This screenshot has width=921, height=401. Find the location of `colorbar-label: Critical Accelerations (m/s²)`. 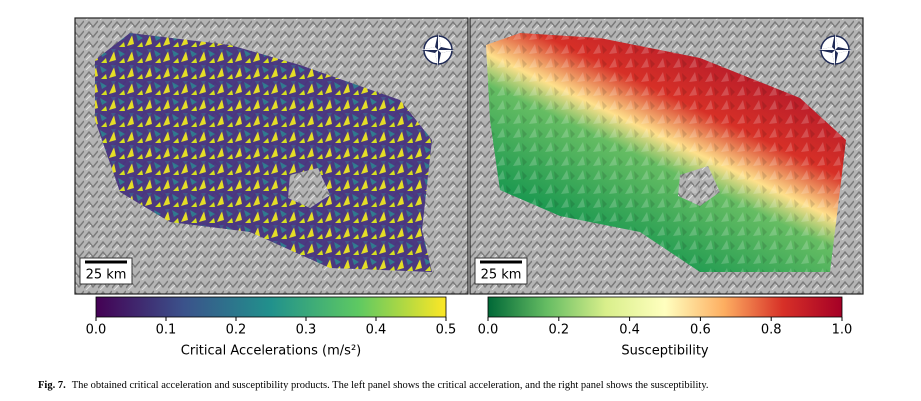

colorbar-label: Critical Accelerations (m/s²) is located at coordinates (271, 351).